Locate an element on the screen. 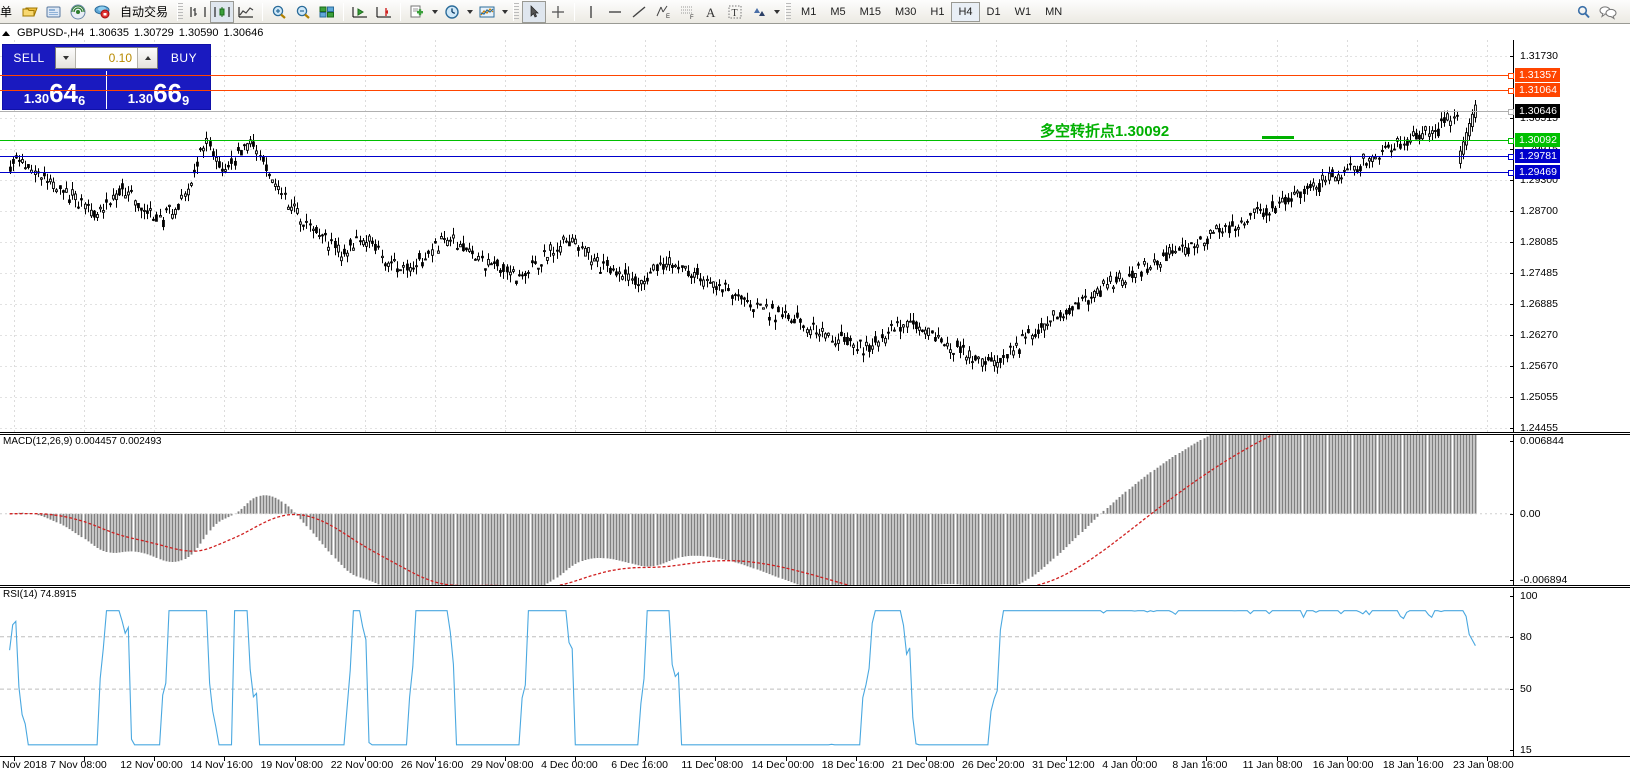  zoom-out-icon is located at coordinates (303, 12).